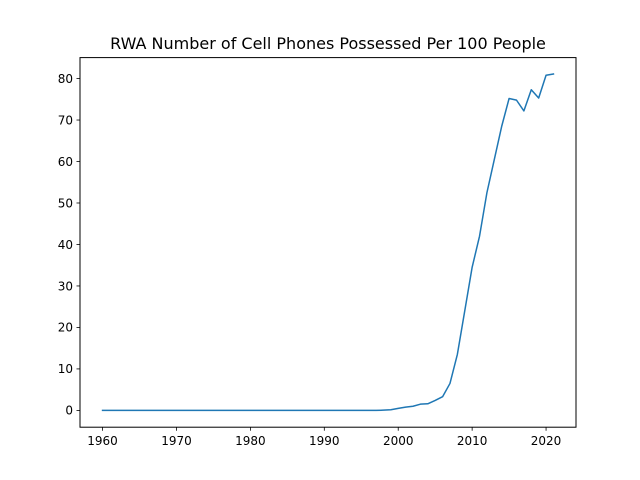 The image size is (640, 480). I want to click on y-tick-label: 20, so click(65, 328).